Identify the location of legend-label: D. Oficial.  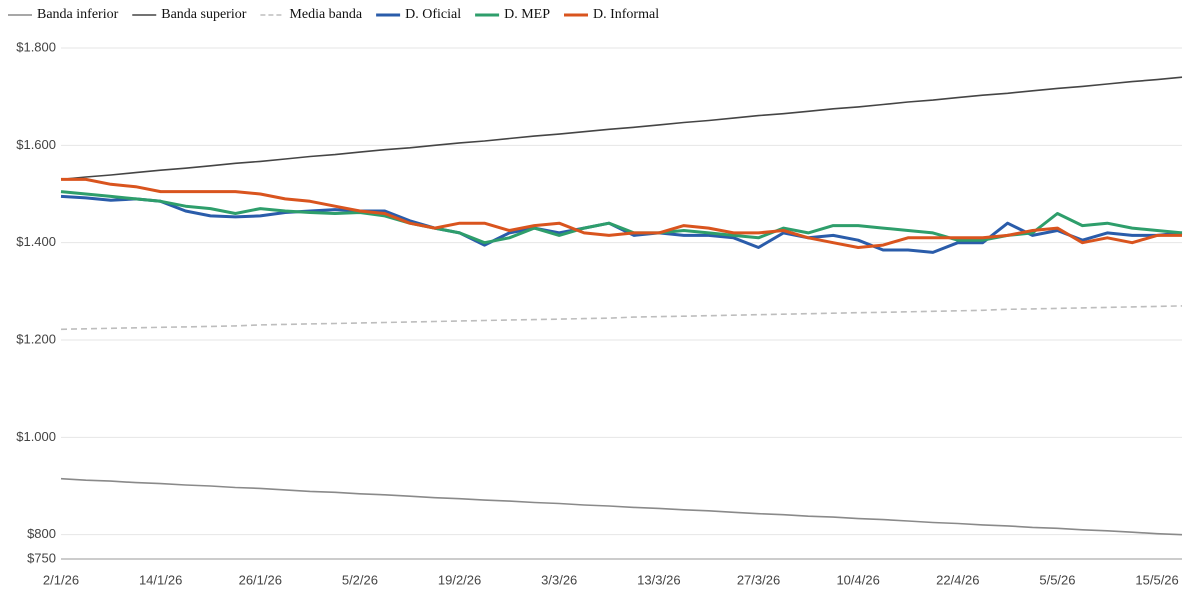
(433, 14).